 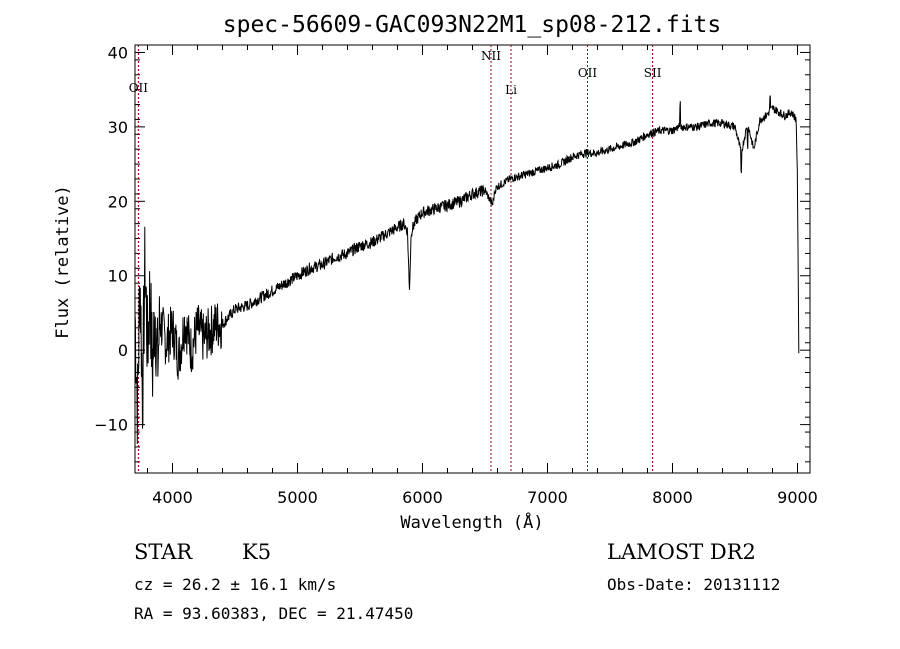 I want to click on spectral-line-label-2: Li, so click(x=511, y=90).